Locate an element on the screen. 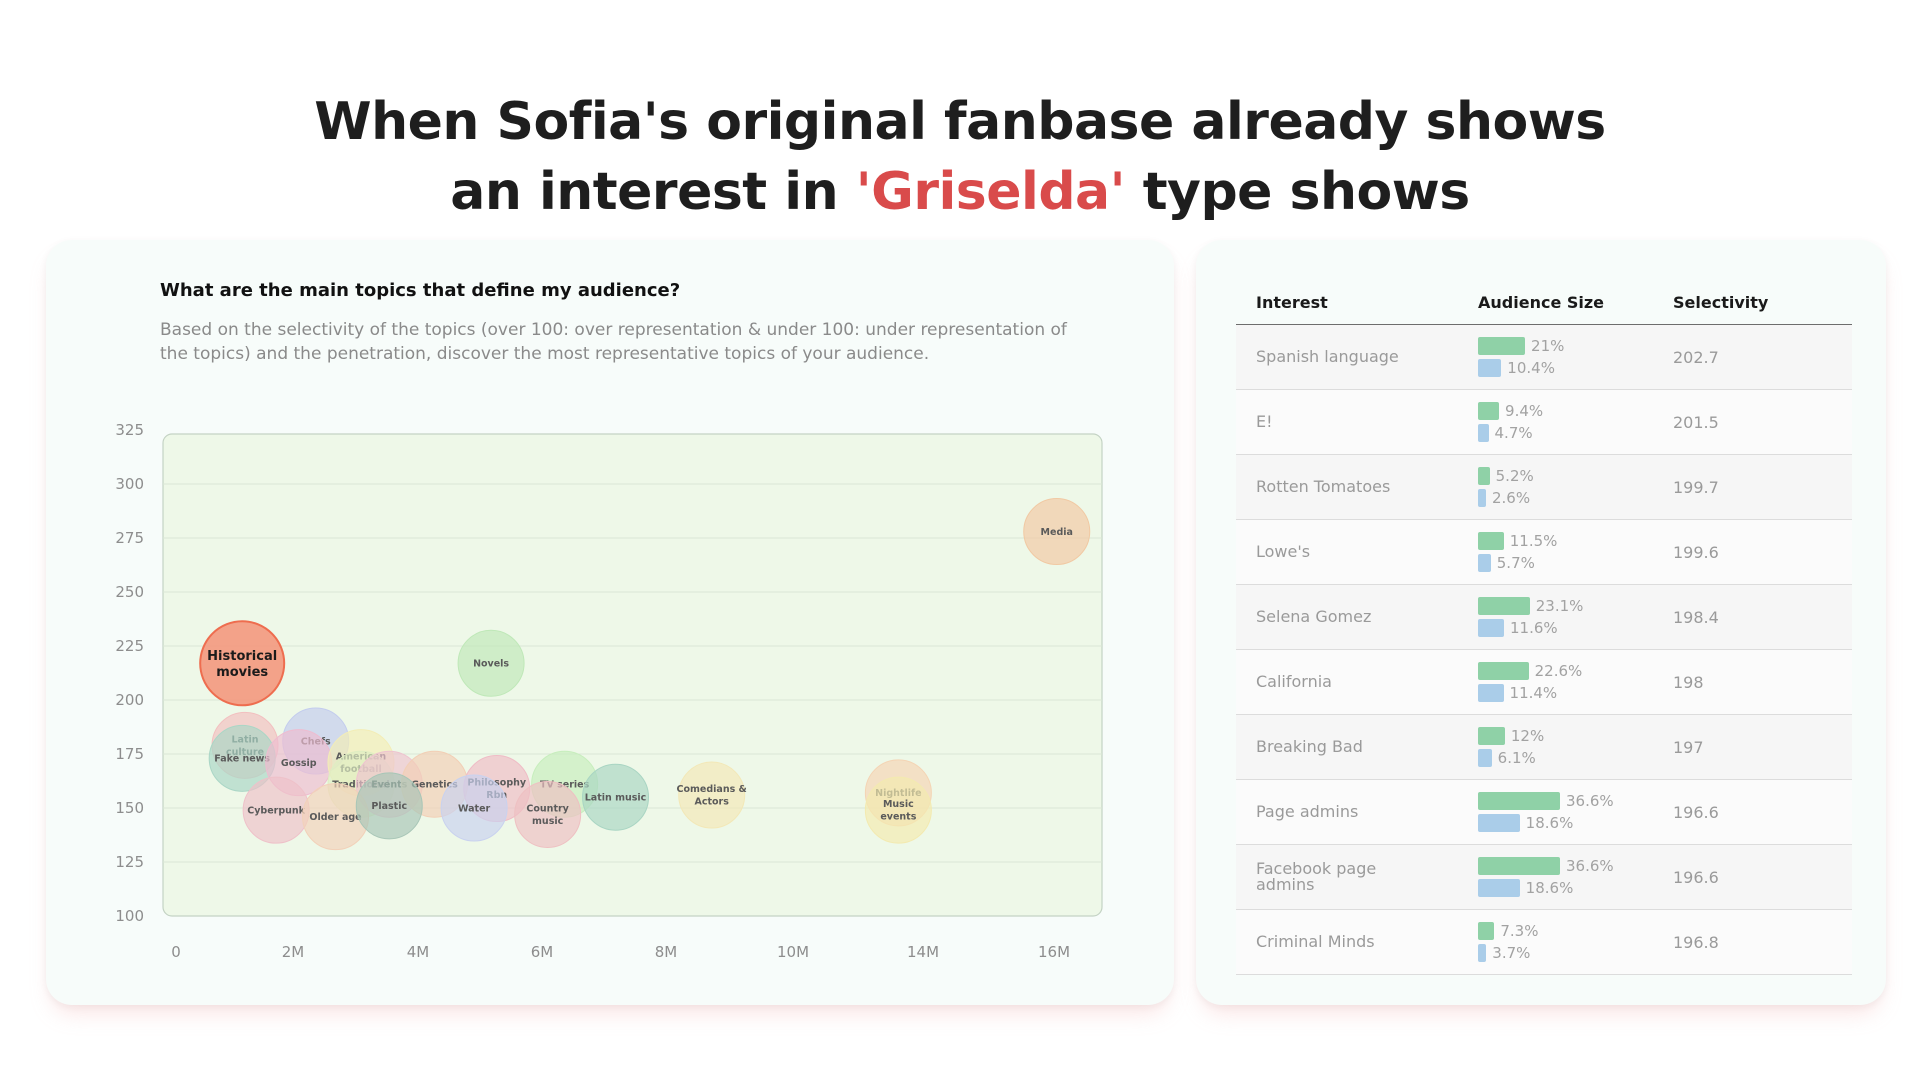  table-row: Page admins 36.6% 18.6% 196.6 is located at coordinates (1544, 812).